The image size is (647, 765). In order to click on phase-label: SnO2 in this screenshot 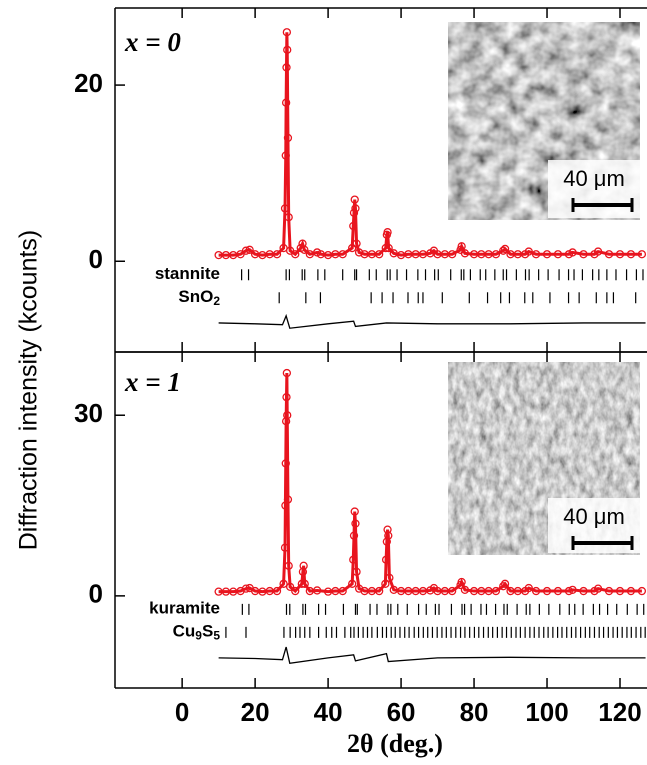, I will do `click(199, 297)`.